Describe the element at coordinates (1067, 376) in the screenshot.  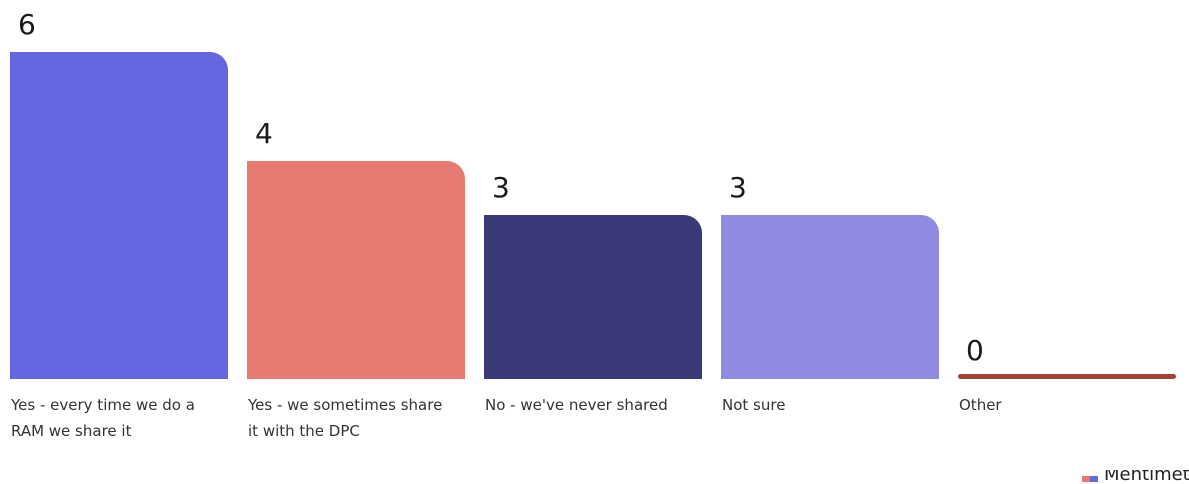
I see `zero-bar` at that location.